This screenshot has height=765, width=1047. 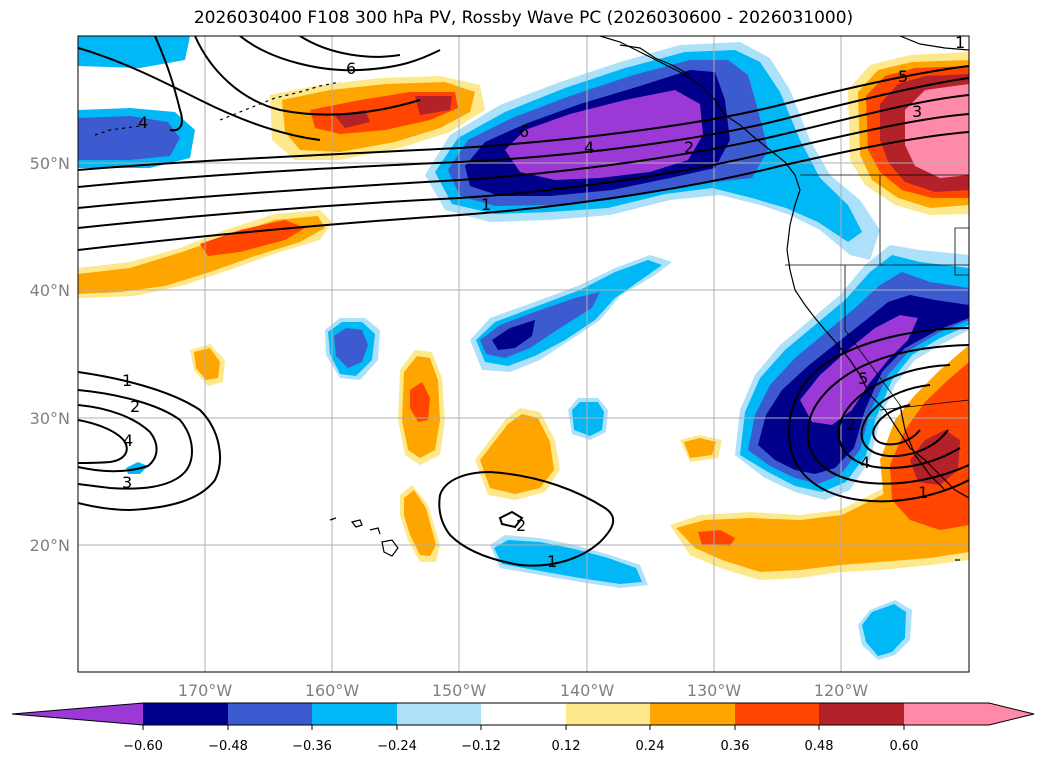 What do you see at coordinates (50, 163) in the screenshot?
I see `lat-label-50n: 50°N` at bounding box center [50, 163].